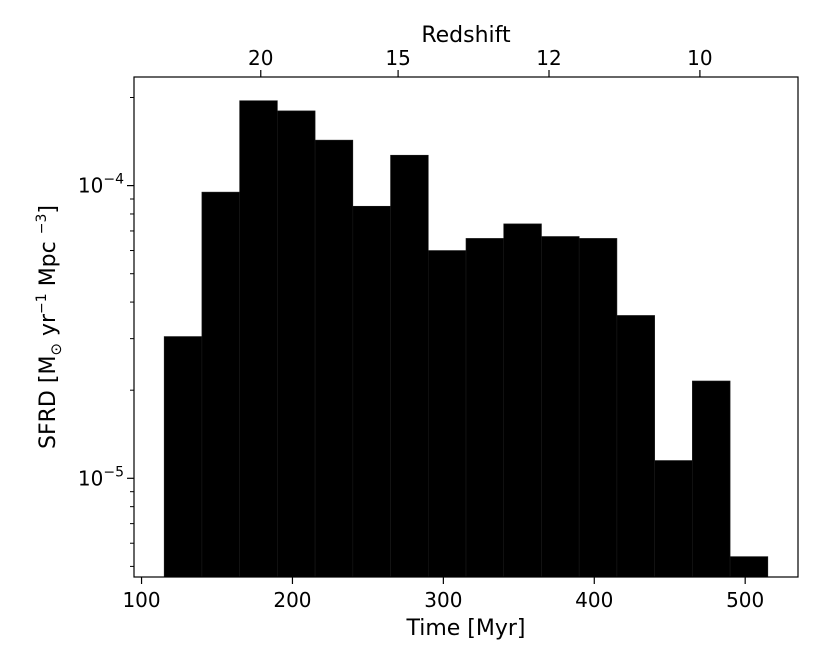 The image size is (830, 664). I want to click on y-tick-label: 10⁻⁵, so click(101, 477).